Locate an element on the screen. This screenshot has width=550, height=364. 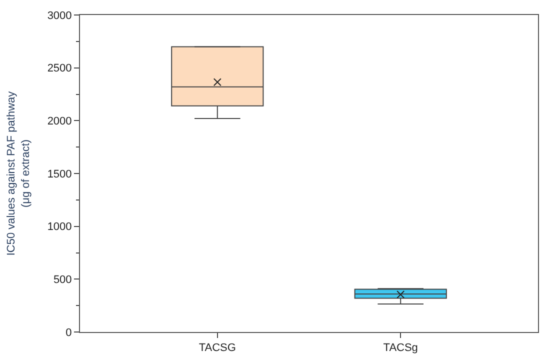
y-tick-label: 1000 is located at coordinates (59, 227).